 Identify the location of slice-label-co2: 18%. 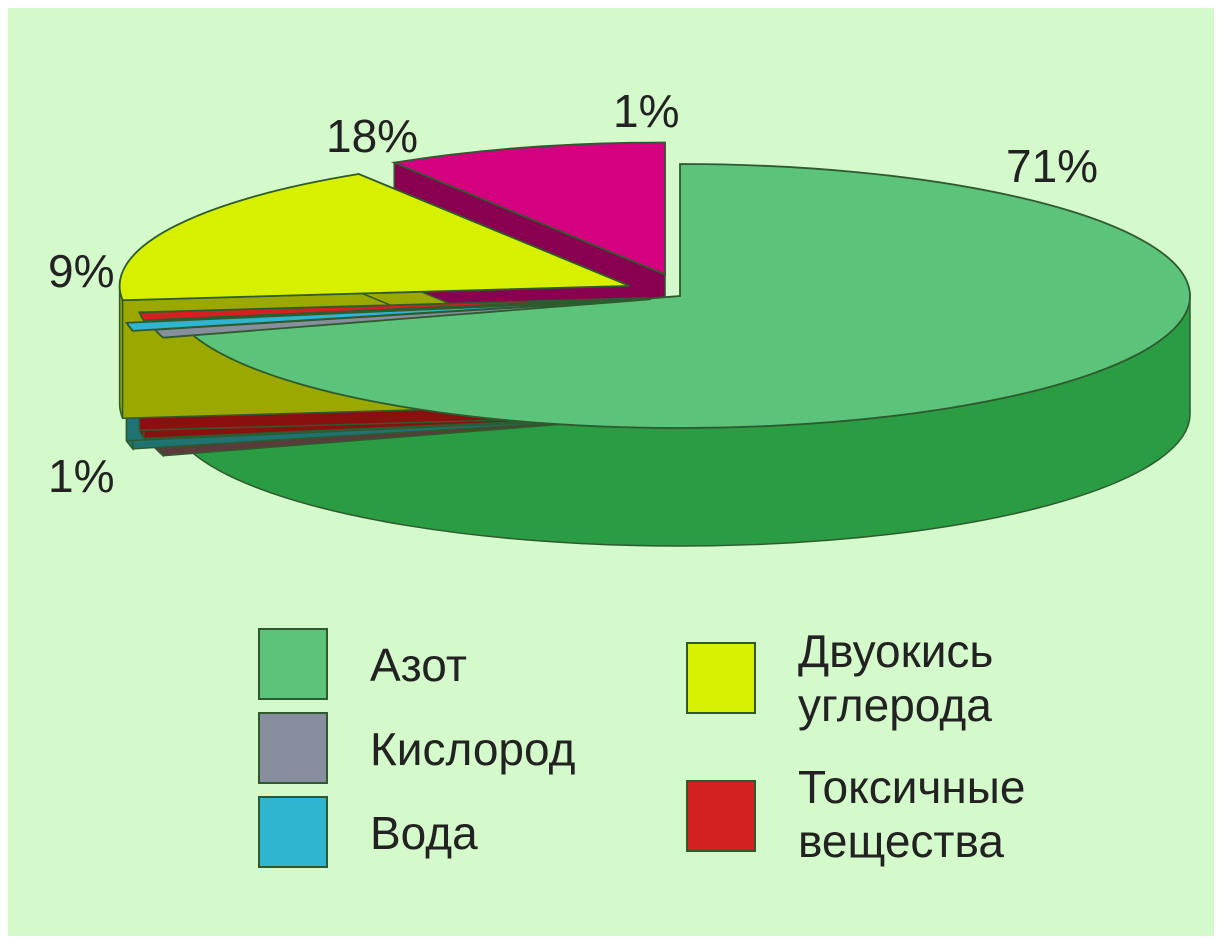
(372, 136).